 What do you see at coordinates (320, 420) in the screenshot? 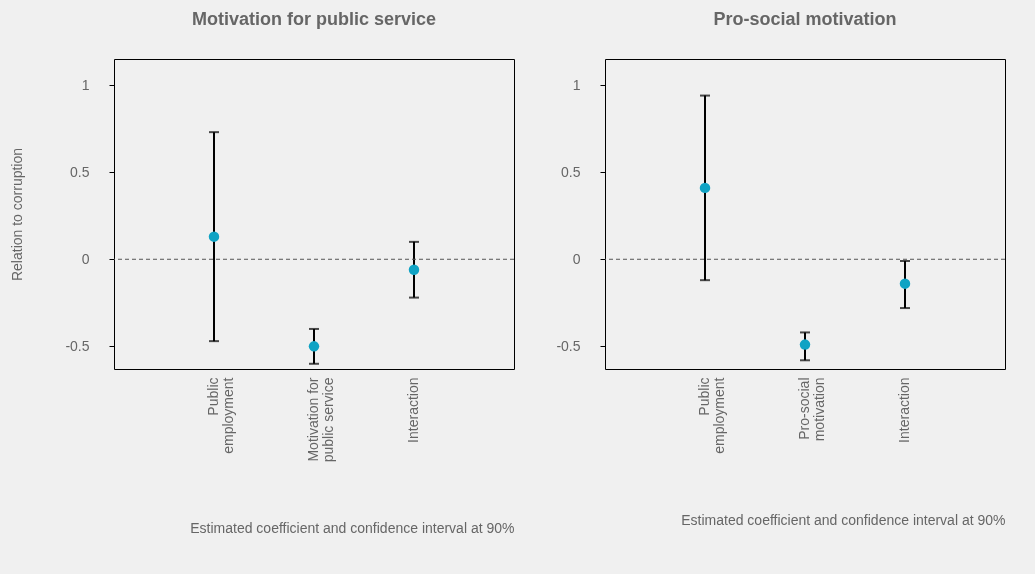
I see `x-tick-label: Motivation for public service` at bounding box center [320, 420].